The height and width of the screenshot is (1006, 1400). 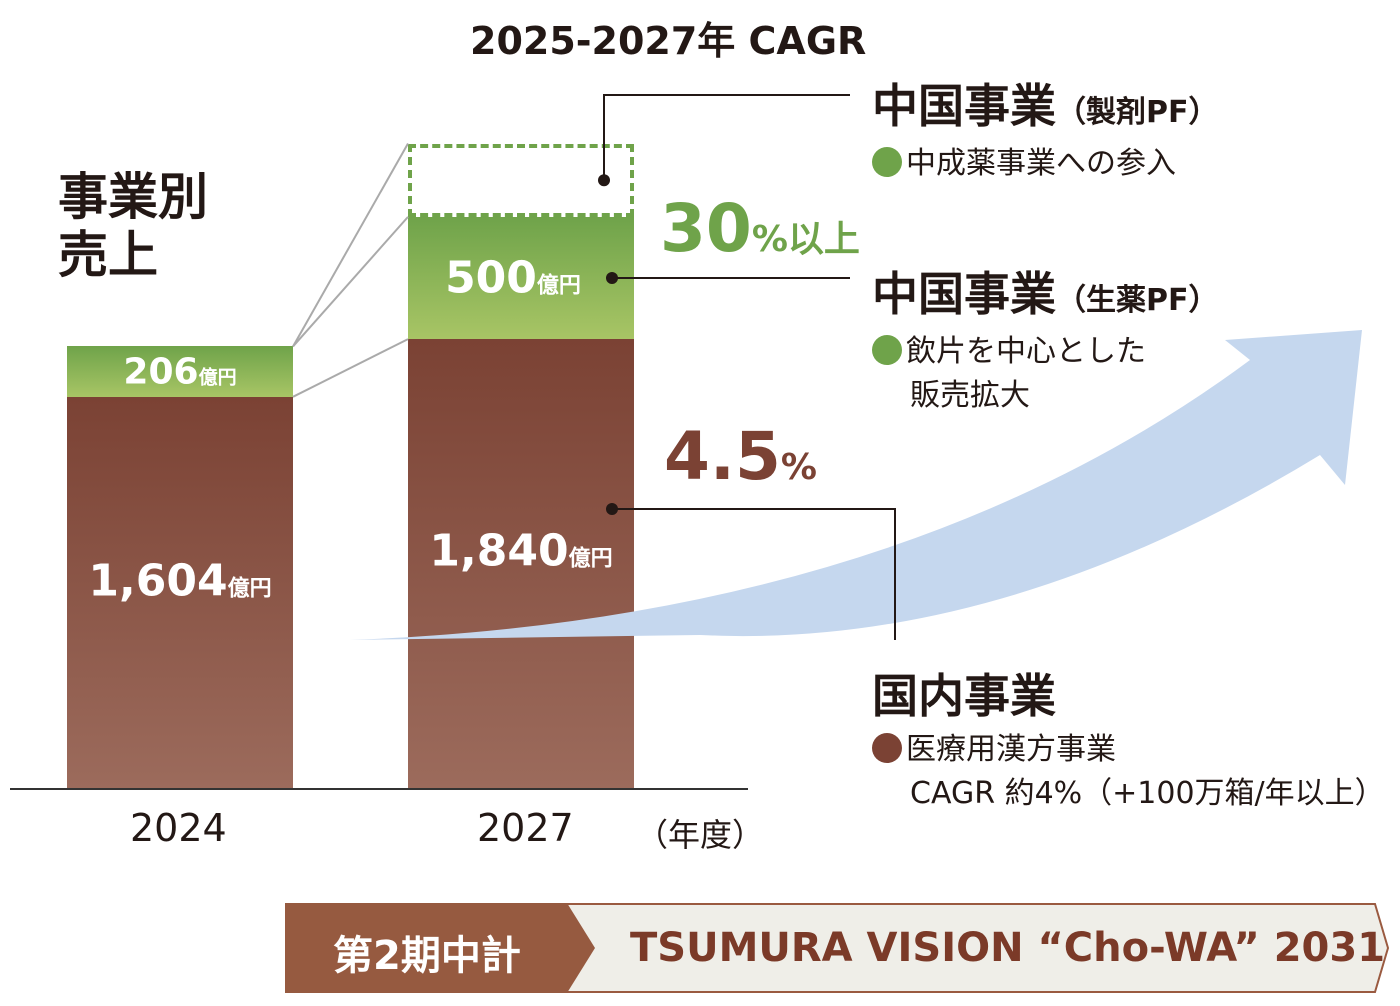 I want to click on chart-title: 事業別売上, so click(x=133, y=226).